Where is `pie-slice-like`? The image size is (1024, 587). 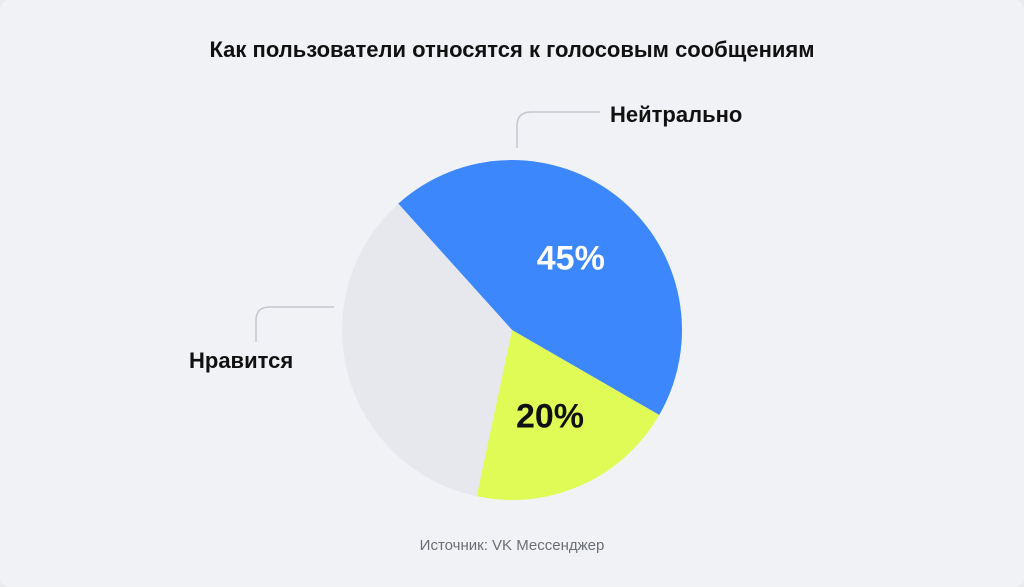 pie-slice-like is located at coordinates (568, 415).